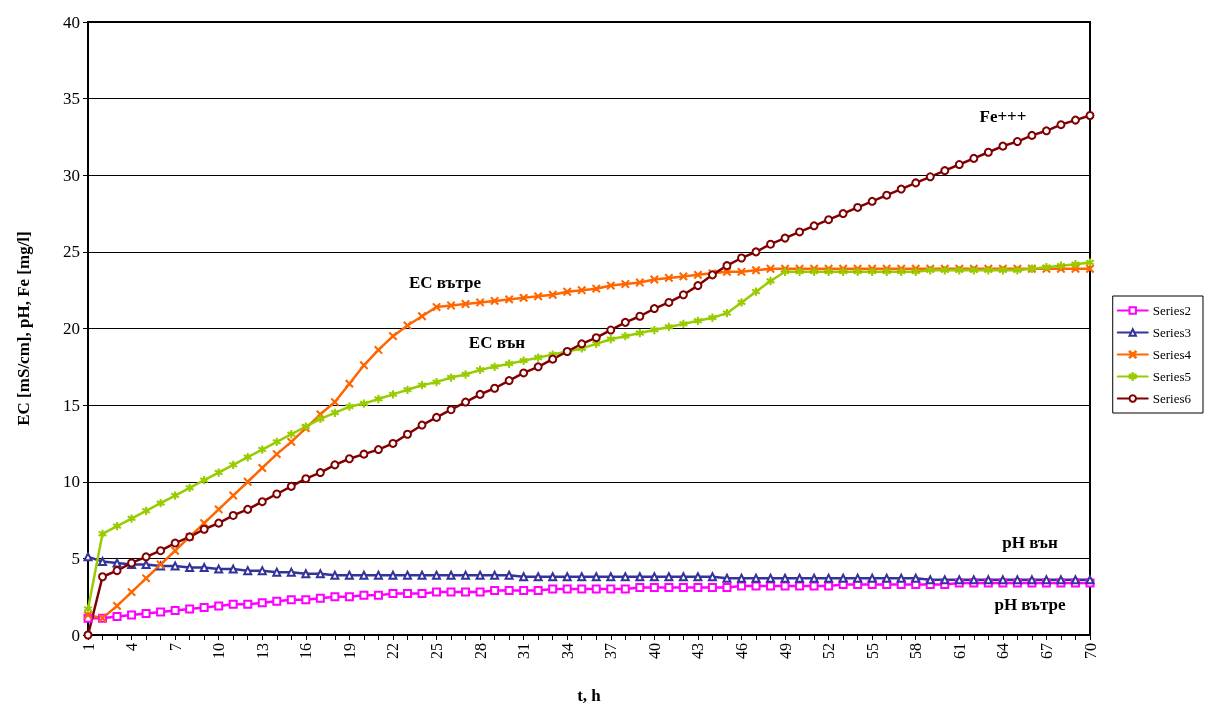  What do you see at coordinates (1046, 651) in the screenshot?
I see `x-tick-label: 67` at bounding box center [1046, 651].